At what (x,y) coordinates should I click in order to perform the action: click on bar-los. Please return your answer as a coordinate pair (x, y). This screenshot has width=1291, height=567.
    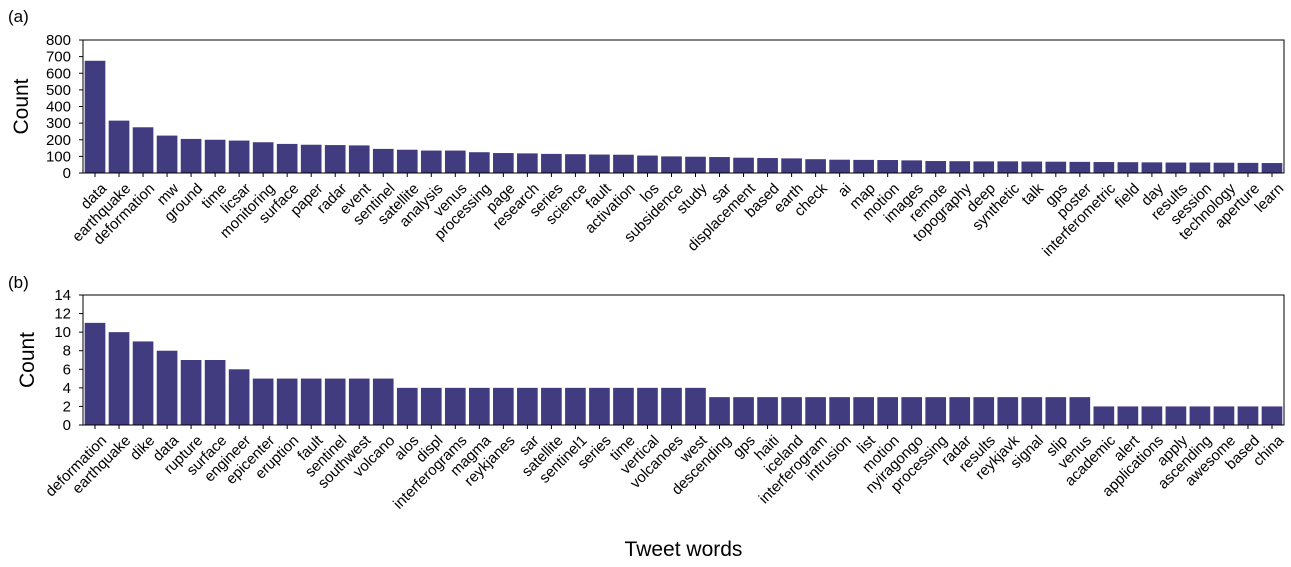
    Looking at the image, I should click on (647, 164).